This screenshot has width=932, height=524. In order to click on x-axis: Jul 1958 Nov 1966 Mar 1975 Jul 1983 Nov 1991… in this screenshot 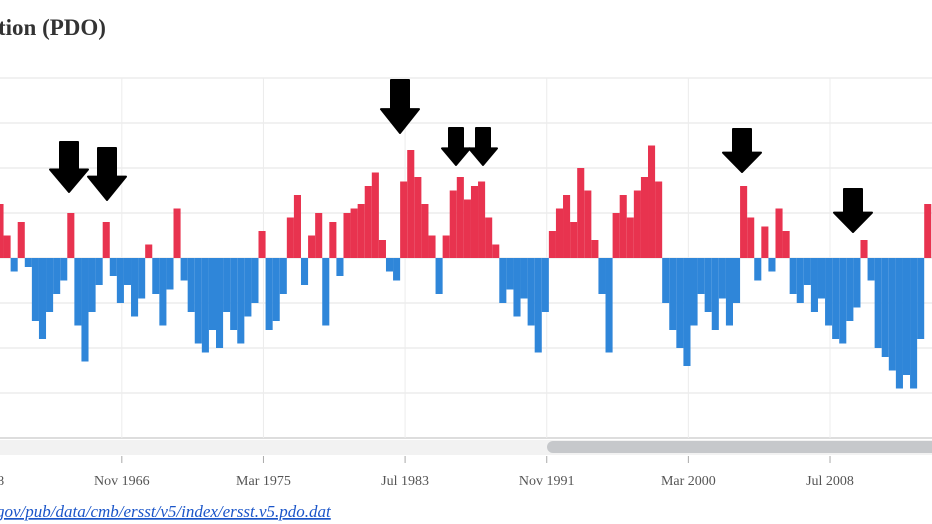, I will do `click(427, 472)`.